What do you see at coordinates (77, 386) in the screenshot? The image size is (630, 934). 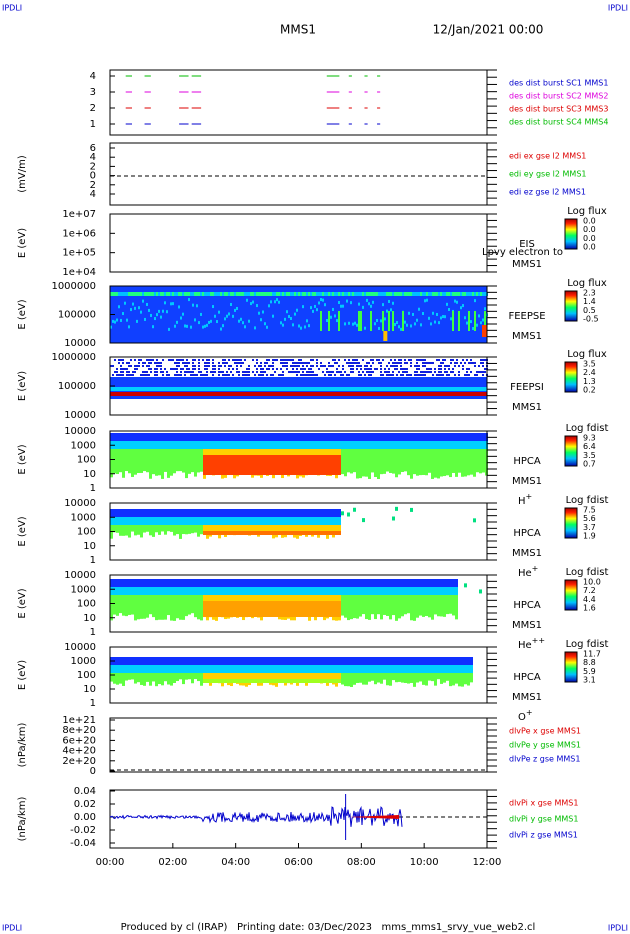 I see `y-tick-label: 100000` at bounding box center [77, 386].